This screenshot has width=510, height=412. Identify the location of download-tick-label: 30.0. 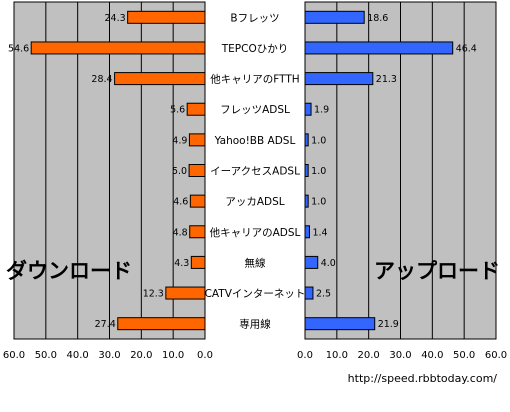
(109, 355).